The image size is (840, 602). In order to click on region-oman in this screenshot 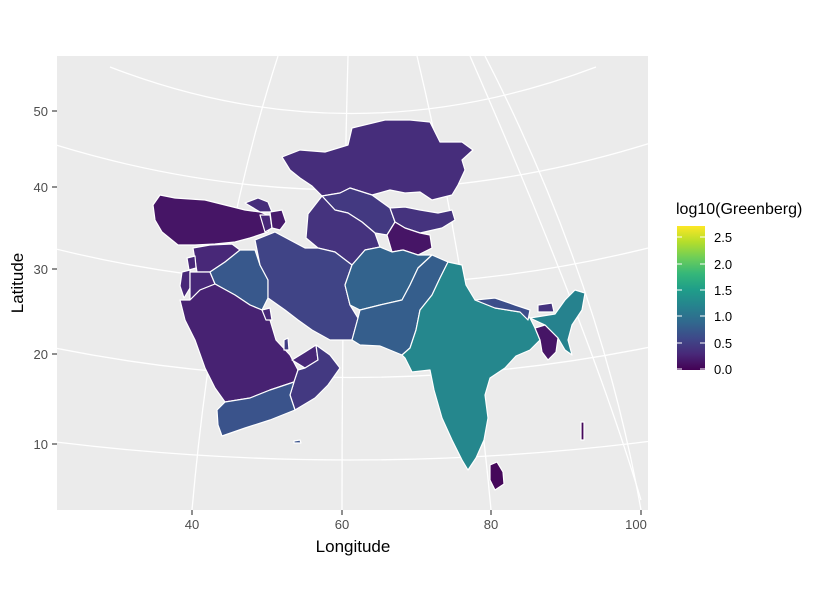, I will do `click(315, 377)`.